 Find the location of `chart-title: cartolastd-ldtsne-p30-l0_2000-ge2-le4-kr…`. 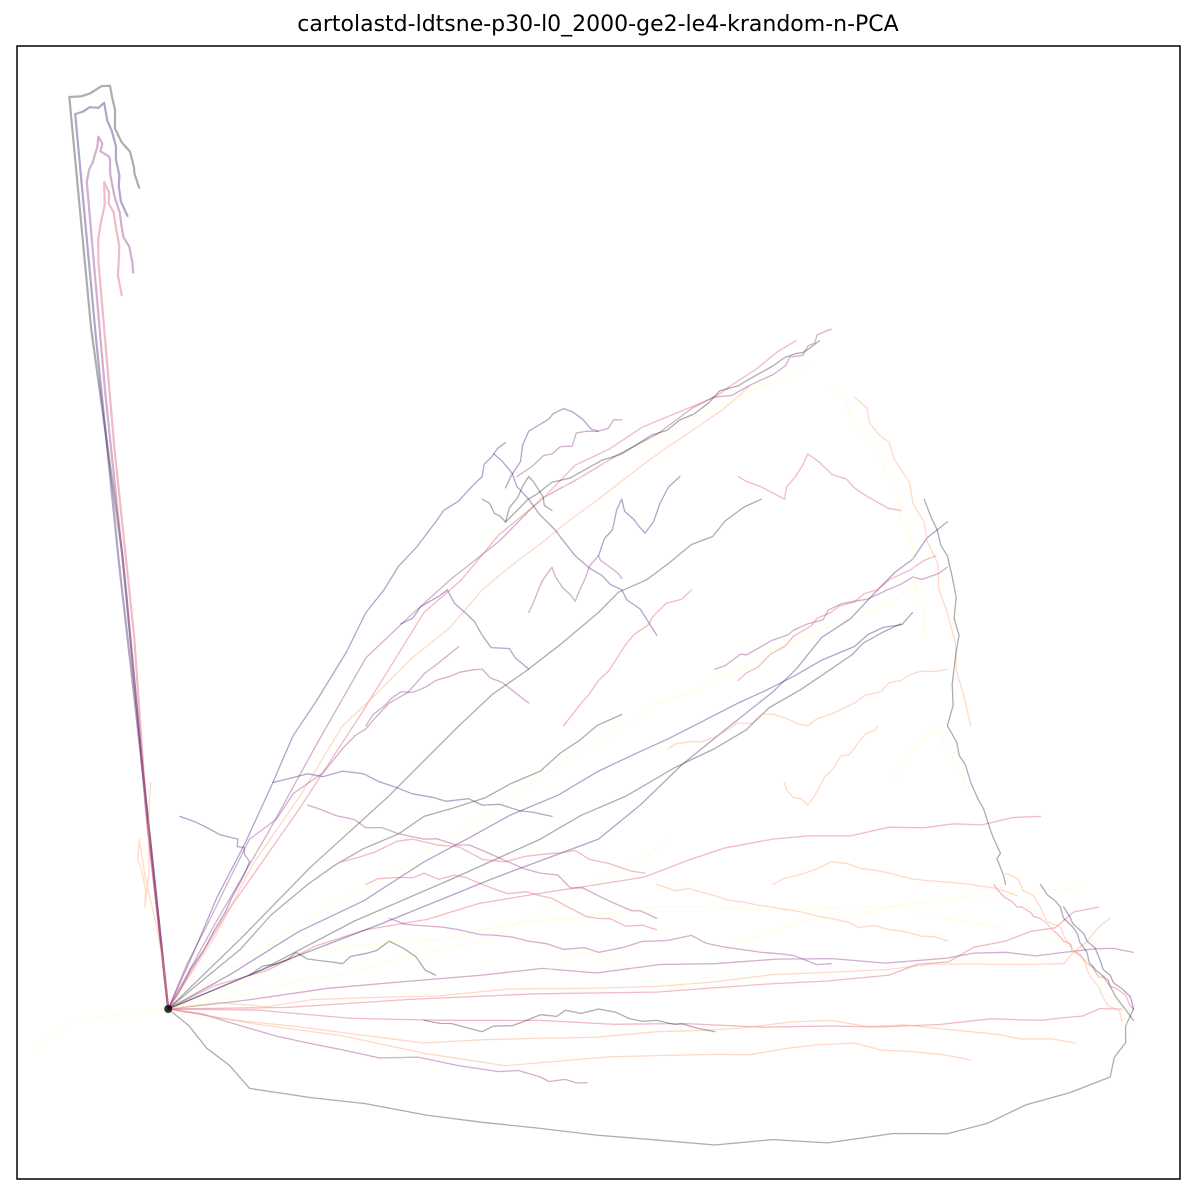

chart-title: cartolastd-ldtsne-p30-l0_2000-ge2-le4-kr… is located at coordinates (598, 24).